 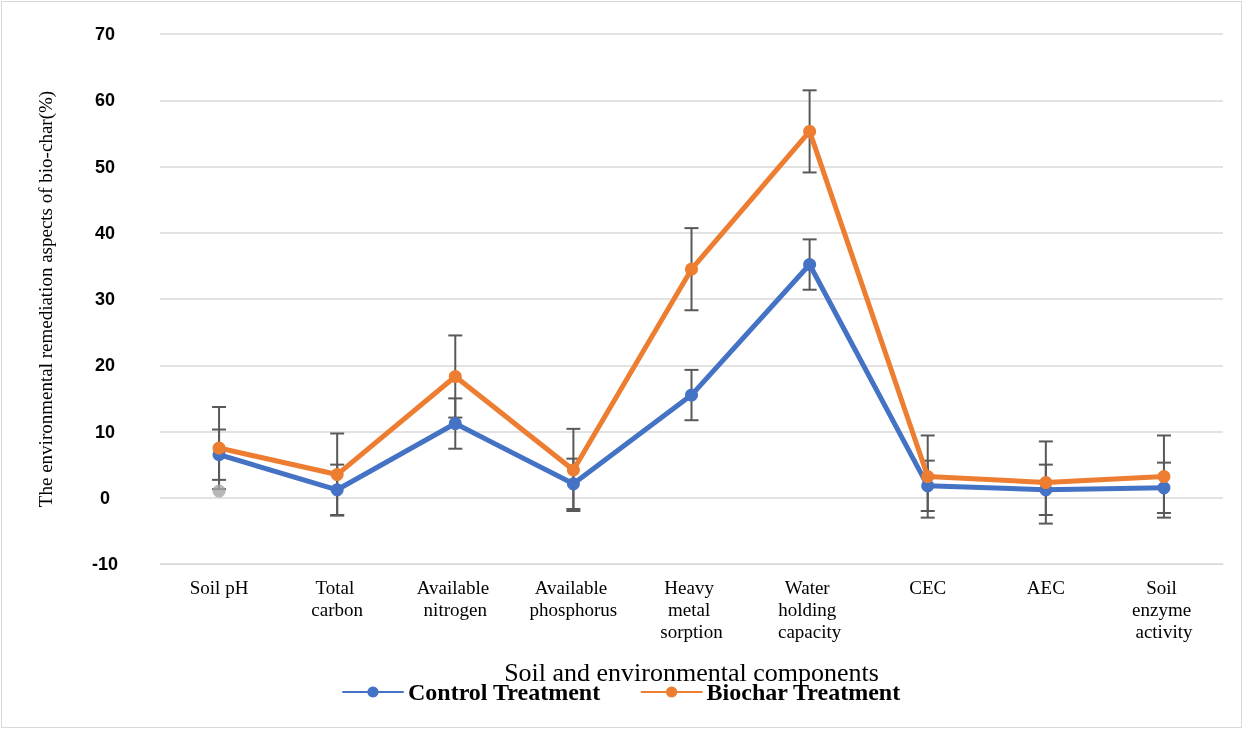 I want to click on y-tick-label: 10, so click(x=105, y=431).